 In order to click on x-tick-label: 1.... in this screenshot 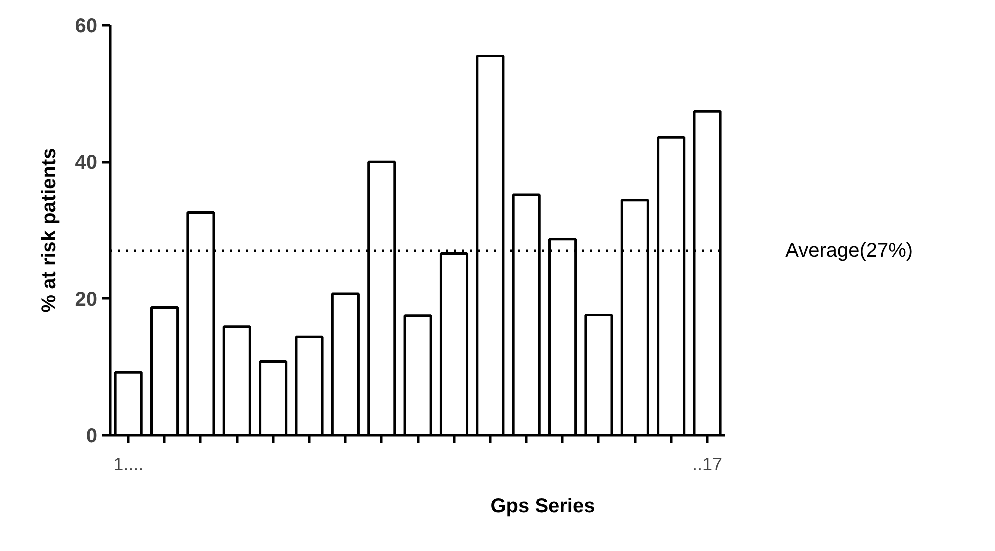, I will do `click(129, 464)`.